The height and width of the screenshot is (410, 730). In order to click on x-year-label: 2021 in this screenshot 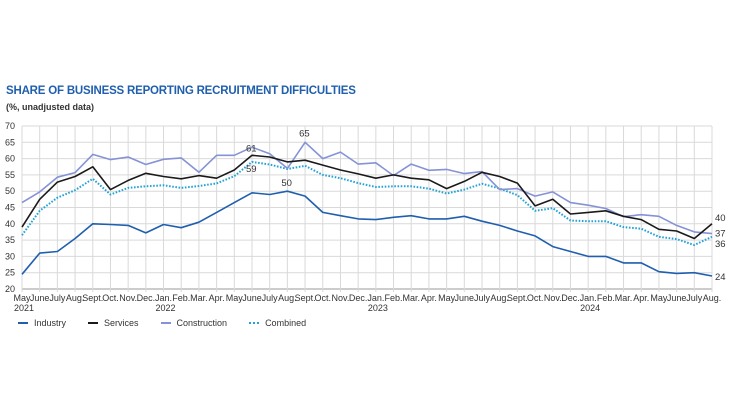, I will do `click(24, 308)`.